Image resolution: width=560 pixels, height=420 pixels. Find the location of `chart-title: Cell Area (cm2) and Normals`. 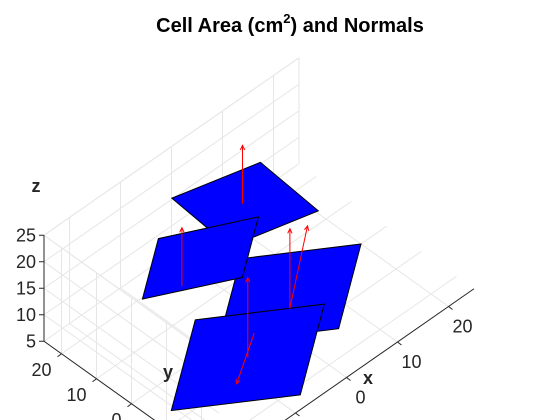

chart-title: Cell Area (cm2) and Normals is located at coordinates (290, 24).